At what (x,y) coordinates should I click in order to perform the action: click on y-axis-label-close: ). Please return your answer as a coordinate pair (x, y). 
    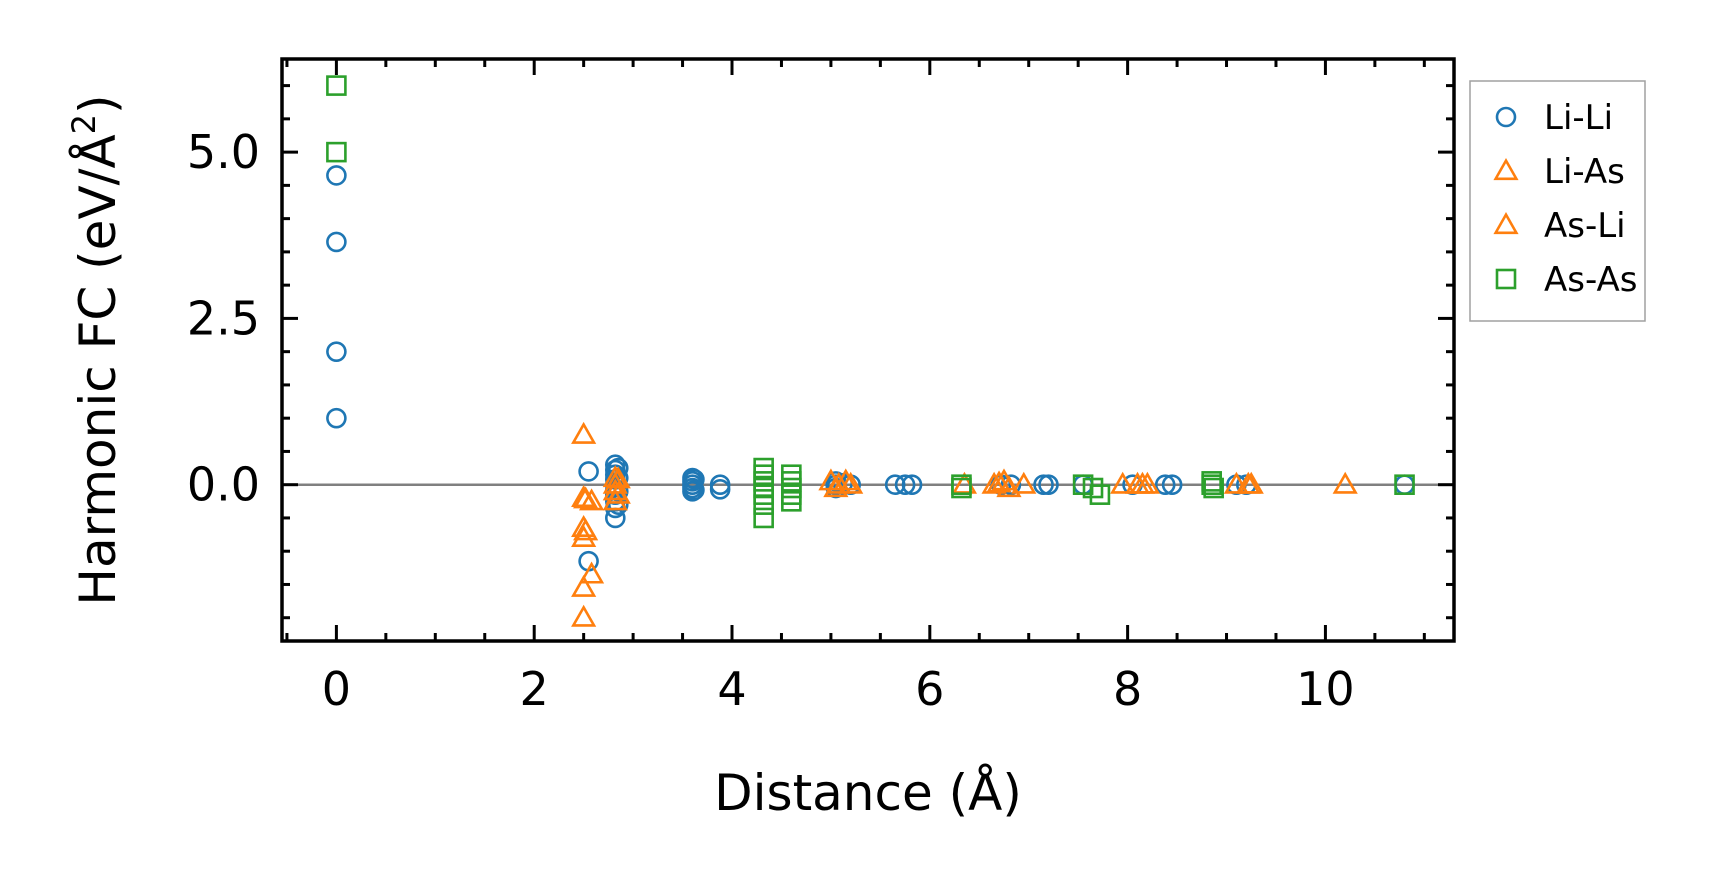
    Looking at the image, I should click on (98, 104).